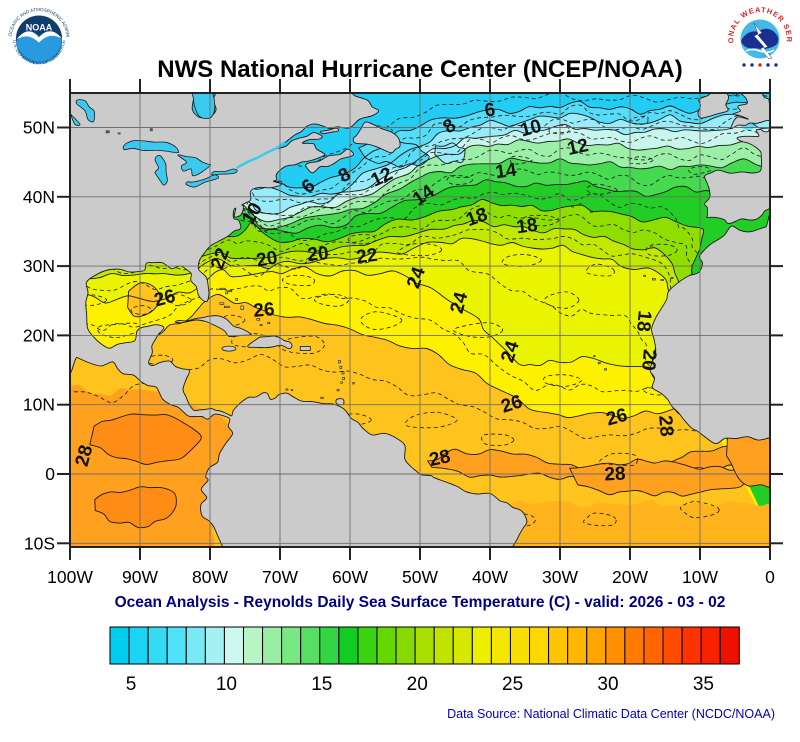  What do you see at coordinates (280, 577) in the screenshot?
I see `svg-text: 70W` at bounding box center [280, 577].